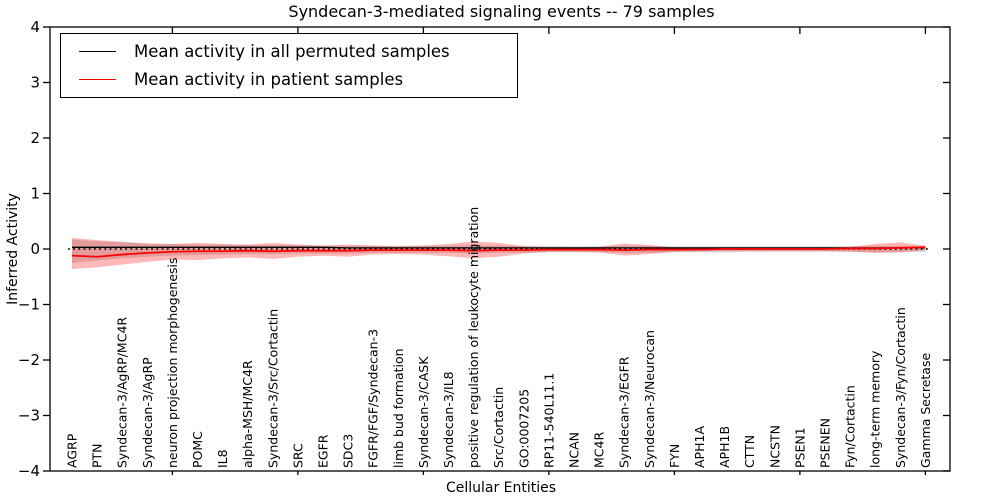 This screenshot has height=500, width=1000. Describe the element at coordinates (29, 416) in the screenshot. I see `y-tick-label: −3` at that location.